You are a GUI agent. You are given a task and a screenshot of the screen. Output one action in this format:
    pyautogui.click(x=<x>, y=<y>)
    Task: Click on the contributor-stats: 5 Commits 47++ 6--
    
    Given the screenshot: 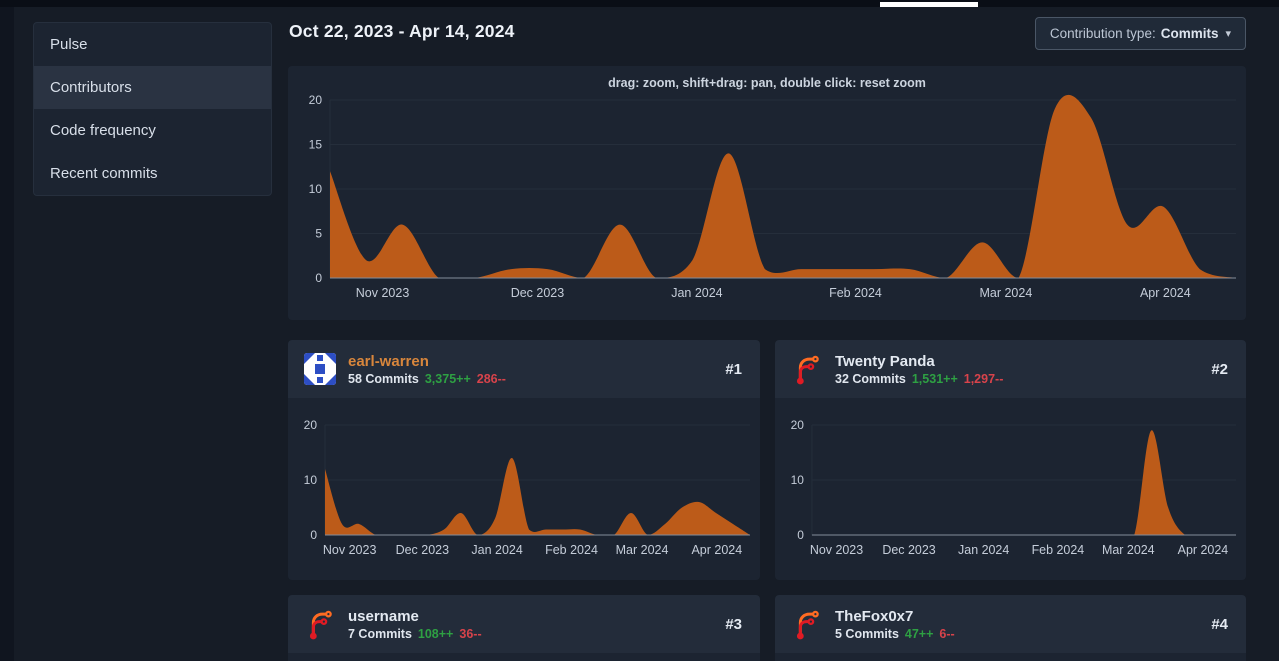 What is the action you would take?
    pyautogui.click(x=895, y=634)
    